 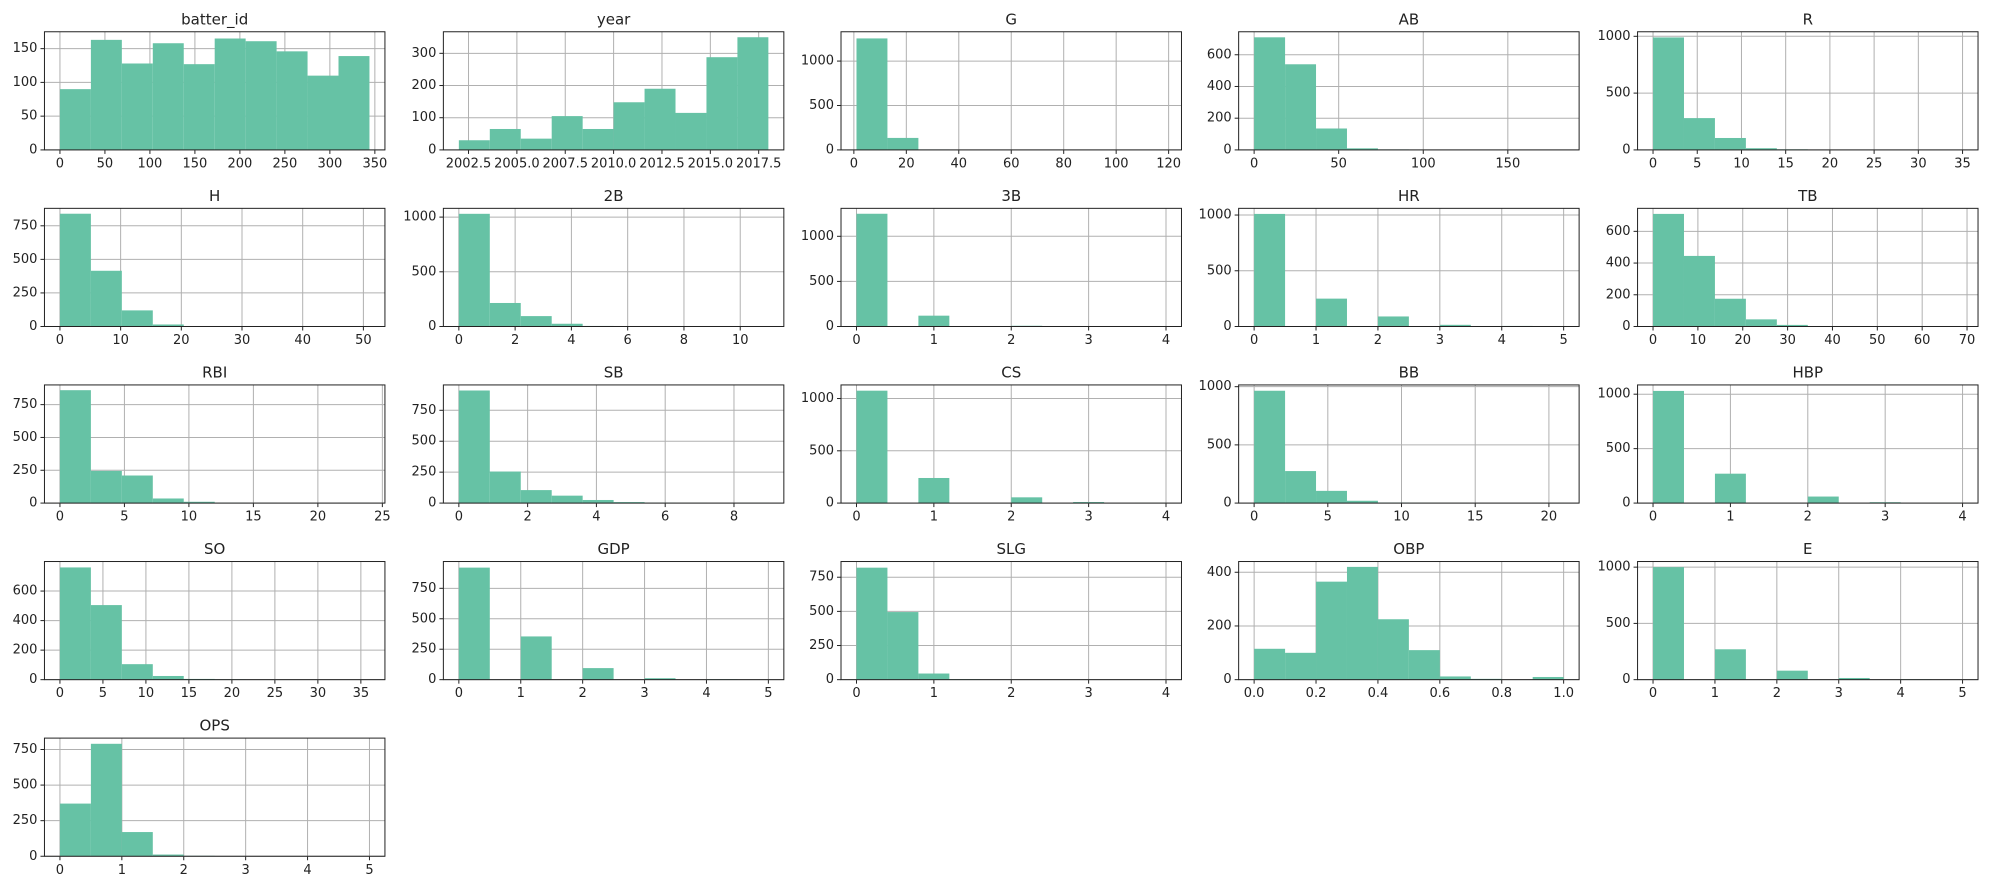 What do you see at coordinates (1011, 549) in the screenshot?
I see `chart-title: SLG` at bounding box center [1011, 549].